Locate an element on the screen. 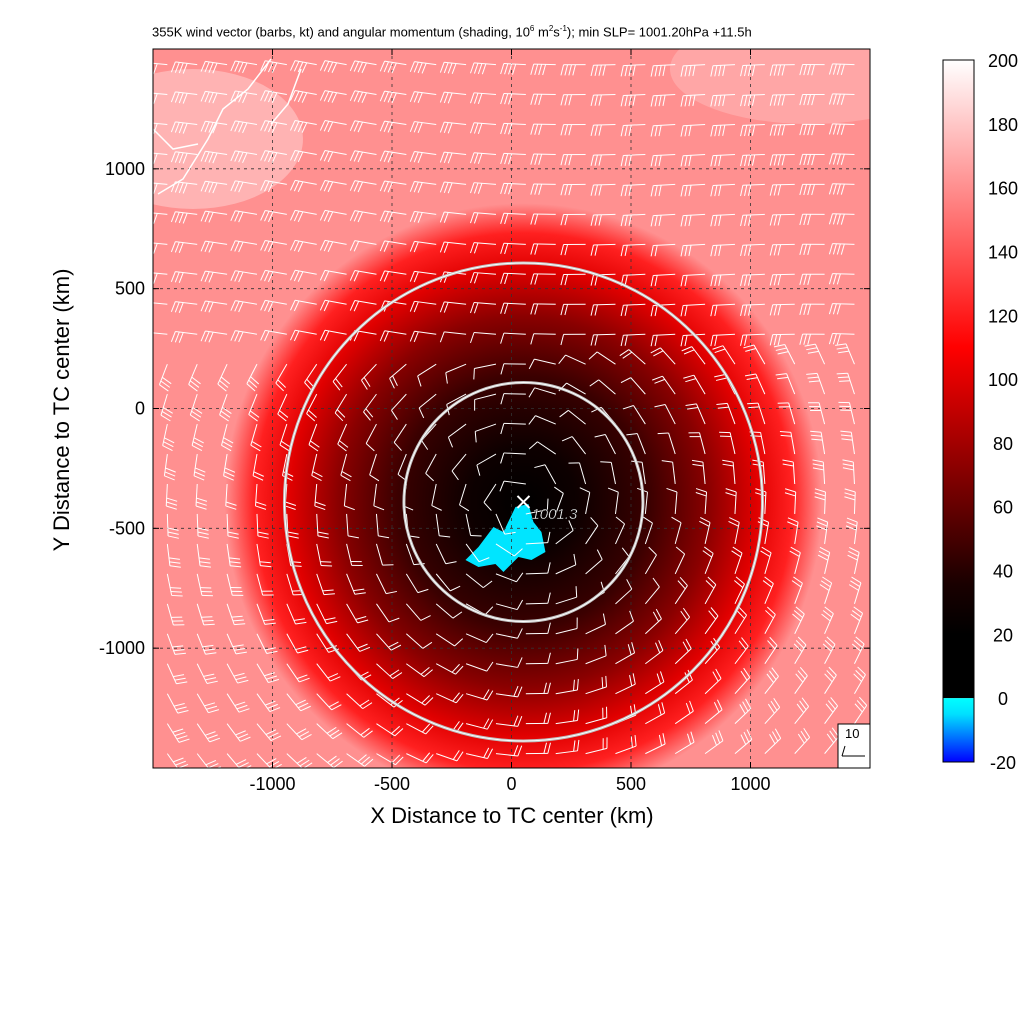  radius-circle-inner is located at coordinates (523, 501).